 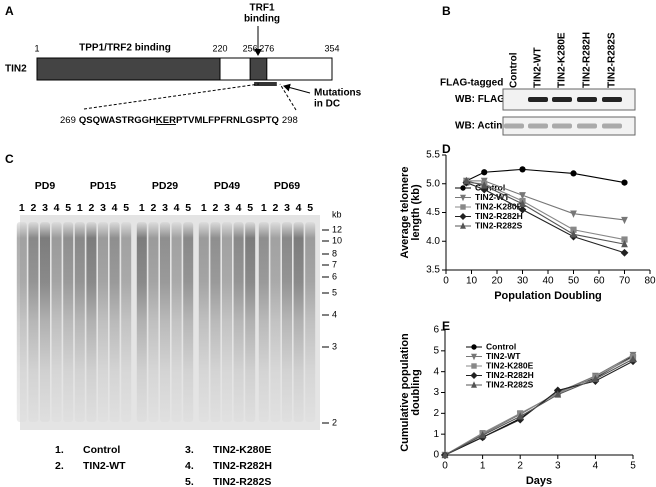 What do you see at coordinates (33, 208) in the screenshot?
I see `lane-number: 2` at bounding box center [33, 208].